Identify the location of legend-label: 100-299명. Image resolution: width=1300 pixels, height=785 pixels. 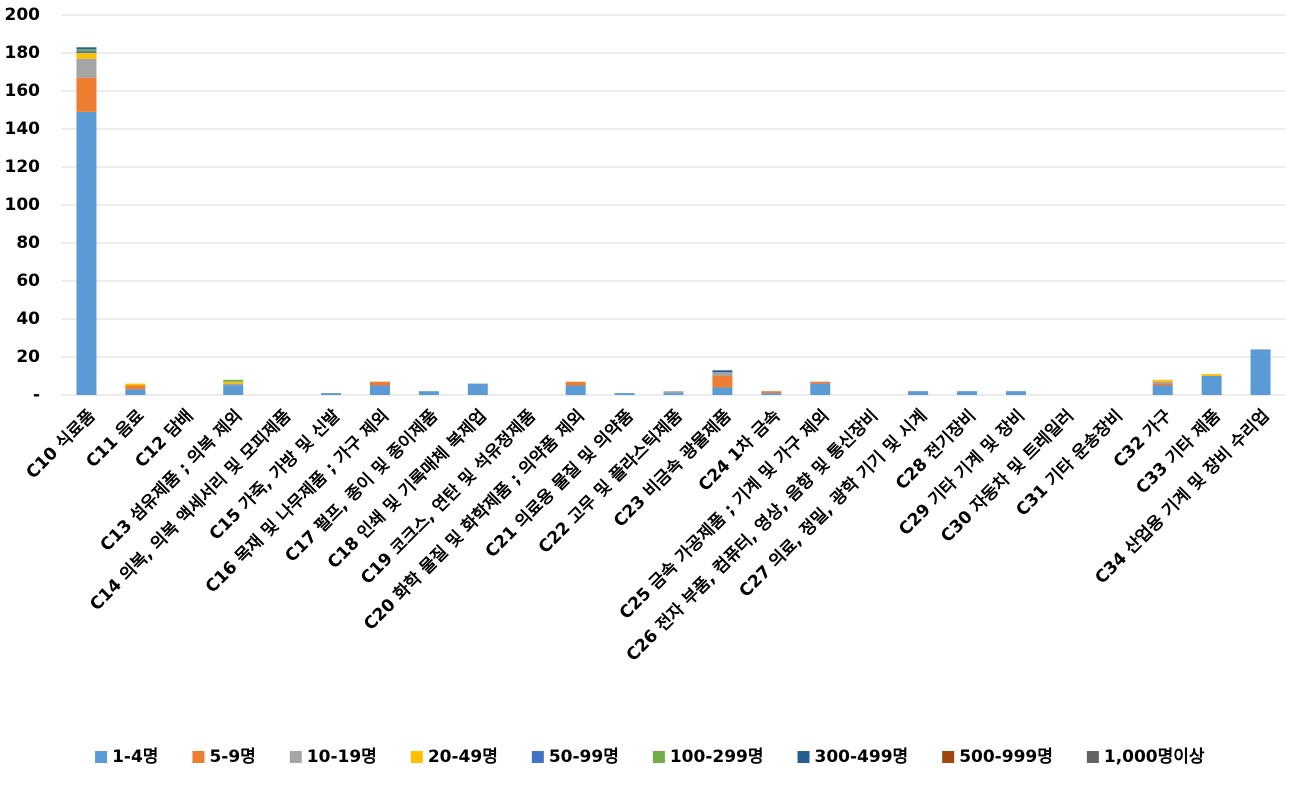
(717, 757).